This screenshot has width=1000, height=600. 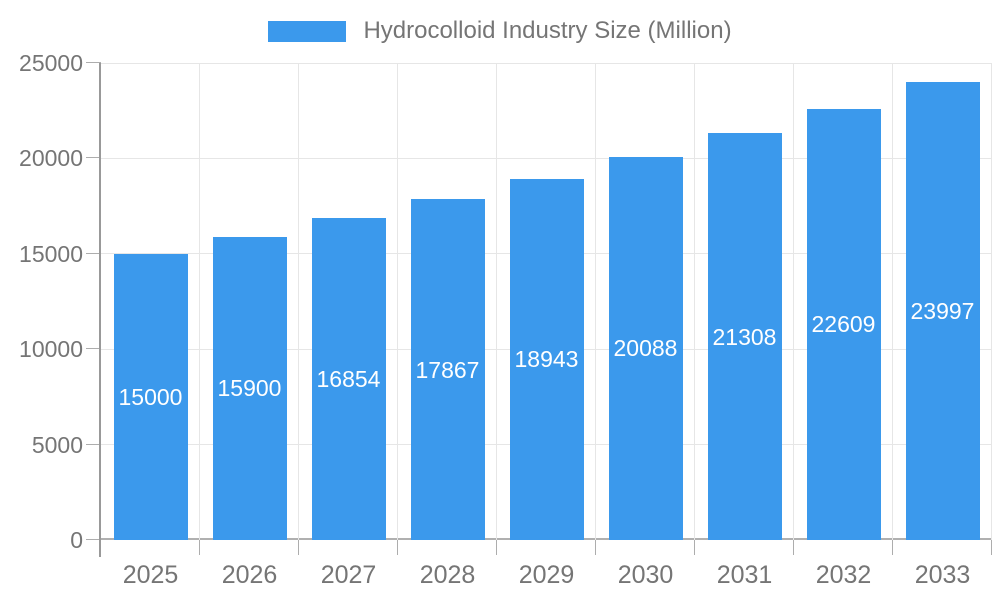 I want to click on y-tick-label: 20000, so click(x=51, y=158).